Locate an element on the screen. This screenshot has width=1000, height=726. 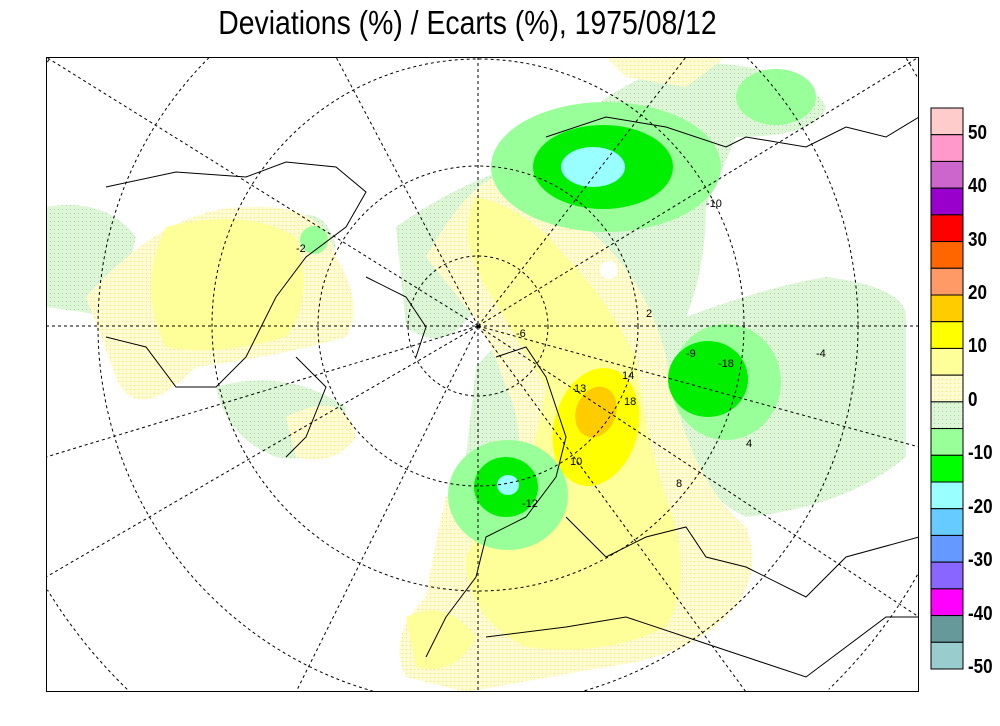
deviation-minus30-minus20 is located at coordinates (561, 321).